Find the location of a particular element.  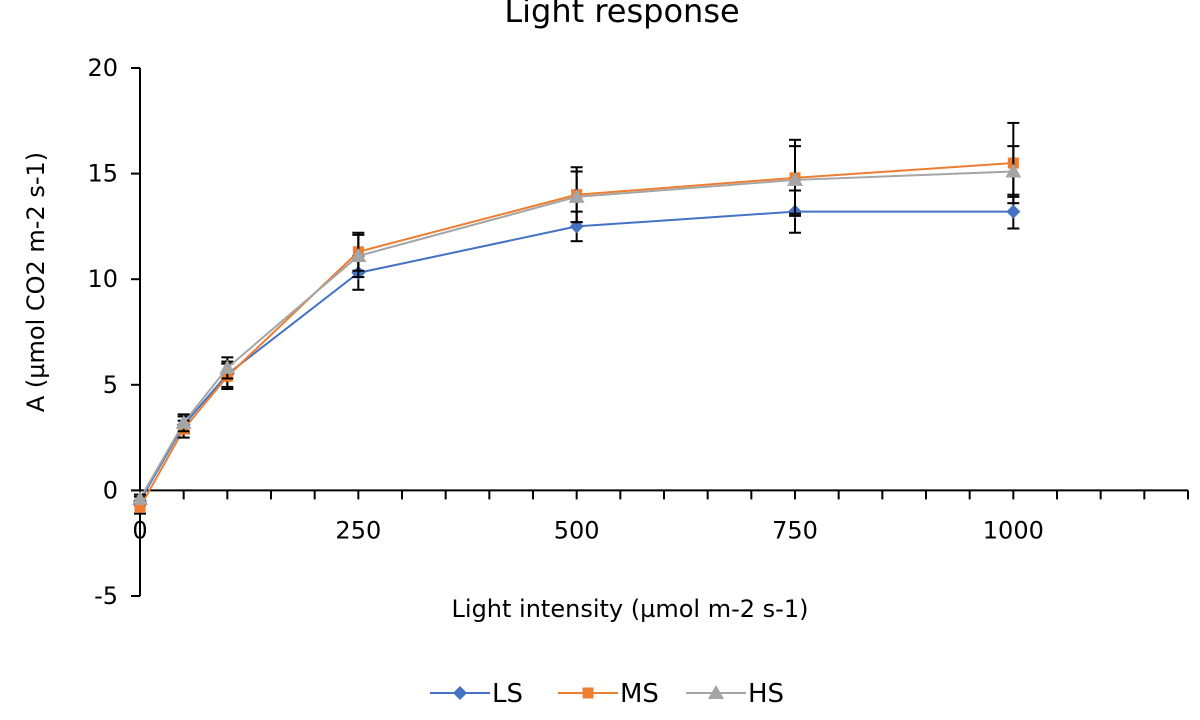

y-tick-label: 15 is located at coordinates (102, 174).